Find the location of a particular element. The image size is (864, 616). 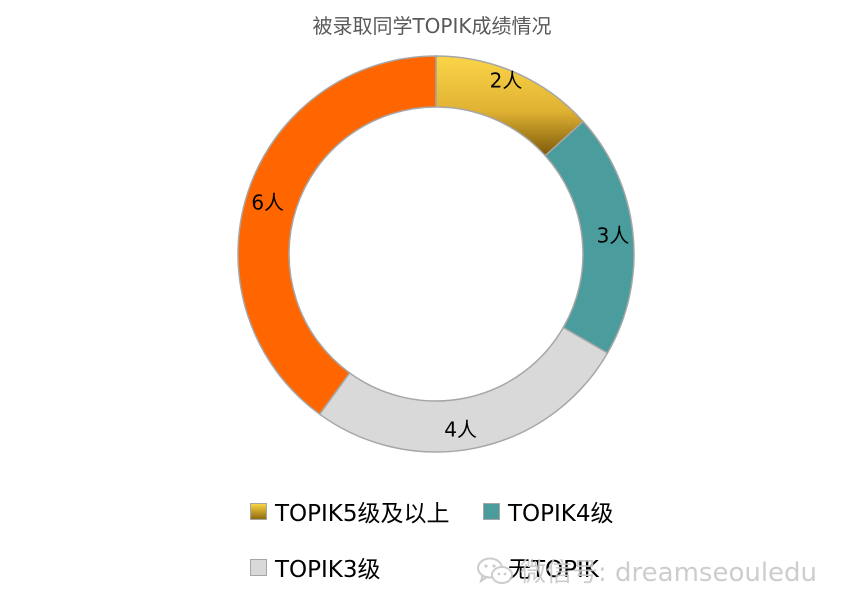

watermark: 微信号: dreamseouledu is located at coordinates (646, 570).